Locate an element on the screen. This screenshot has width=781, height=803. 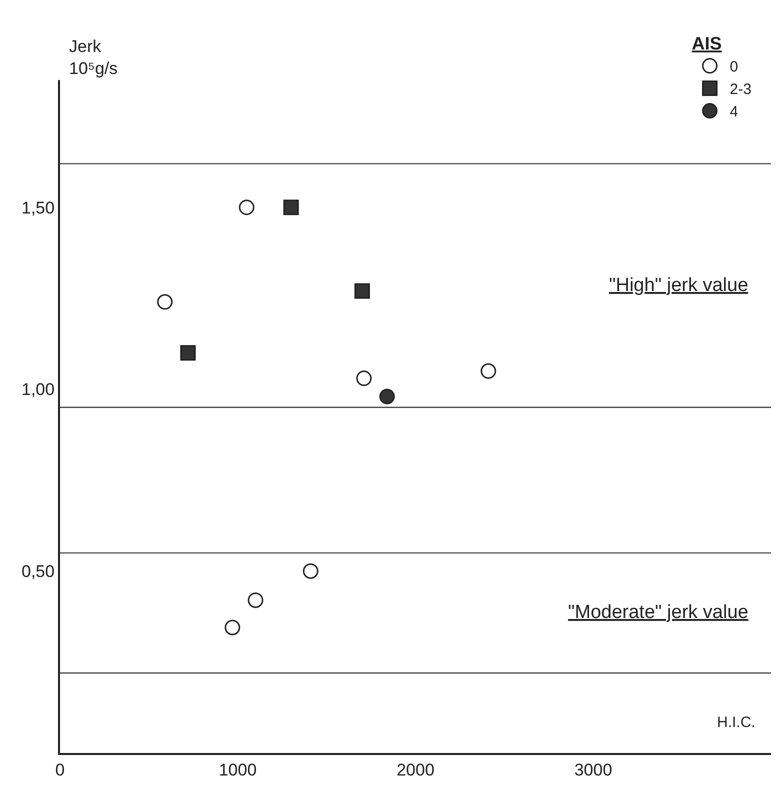
legend-title: AIS is located at coordinates (707, 44).